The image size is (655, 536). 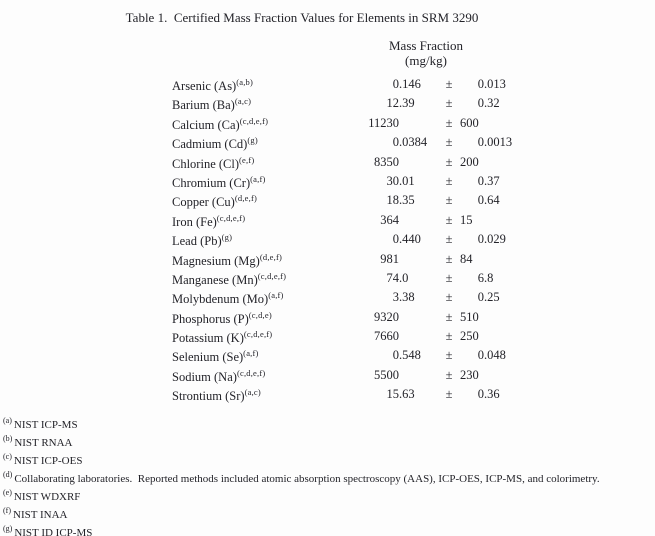 I want to click on value-integer-part: 30, so click(x=393, y=180).